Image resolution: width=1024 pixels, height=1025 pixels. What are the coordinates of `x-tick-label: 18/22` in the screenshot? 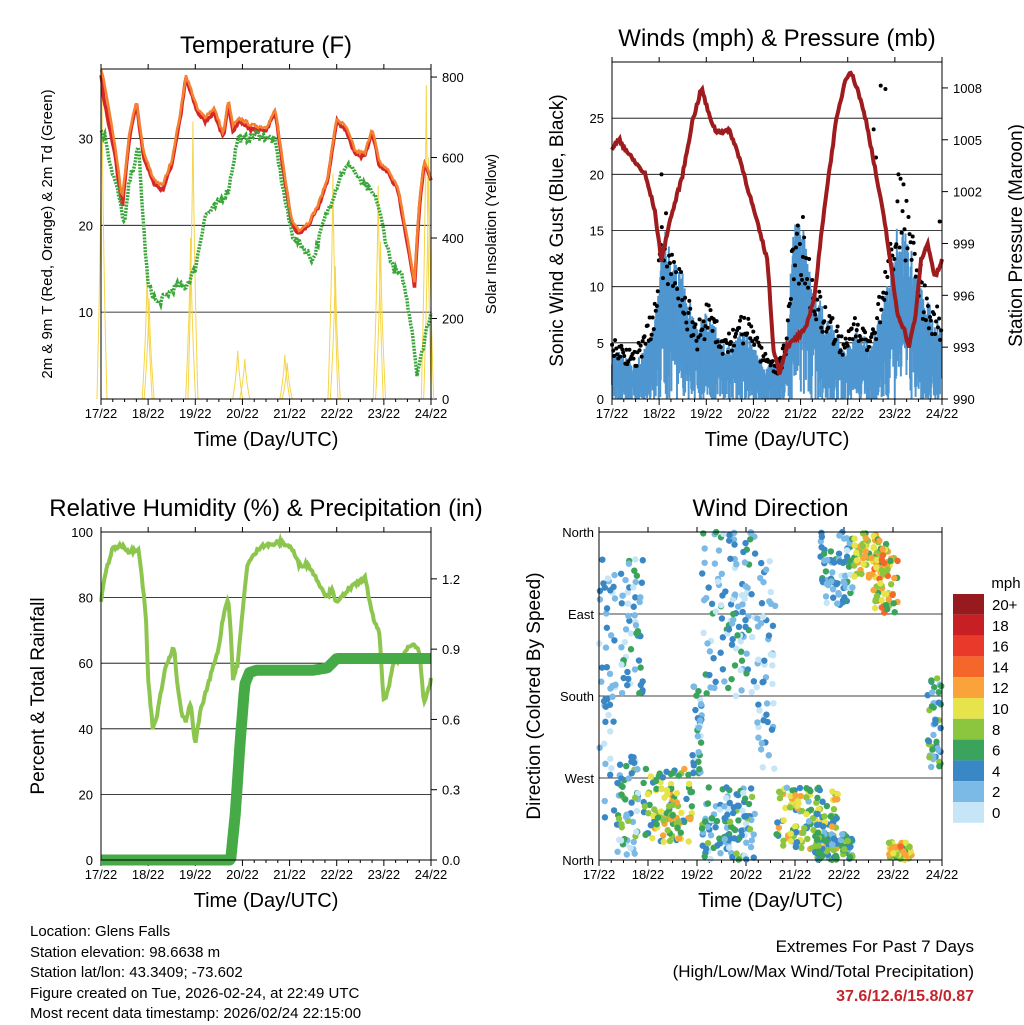 It's located at (659, 413).